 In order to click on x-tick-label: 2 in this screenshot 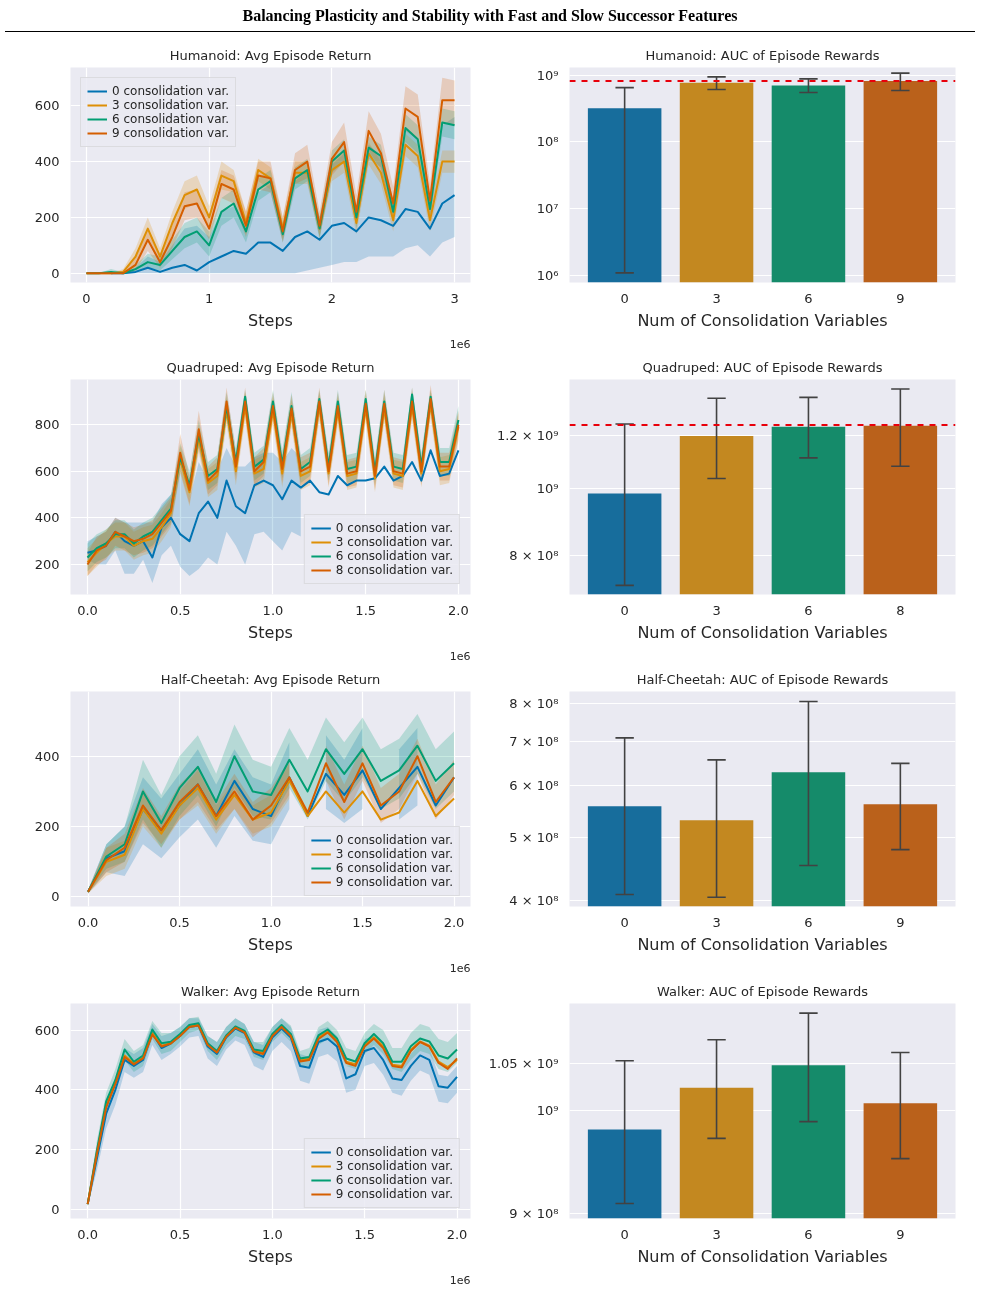, I will do `click(331, 298)`.